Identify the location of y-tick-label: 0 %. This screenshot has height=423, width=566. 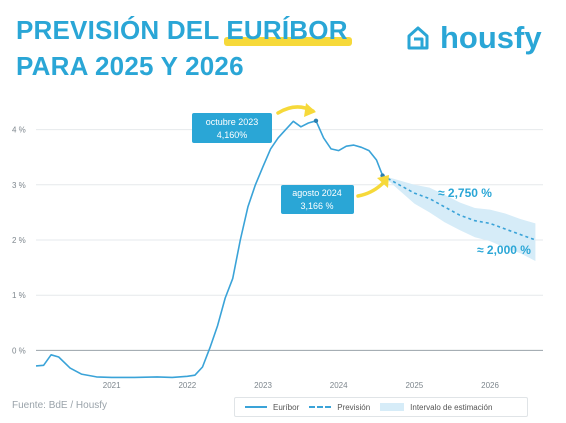
(19, 350).